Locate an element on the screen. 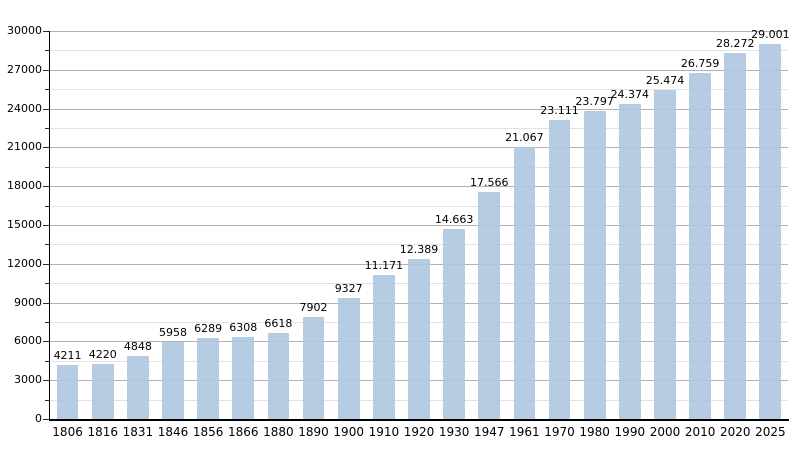 The image size is (800, 450). bar-value-label: 26.759 is located at coordinates (700, 63).